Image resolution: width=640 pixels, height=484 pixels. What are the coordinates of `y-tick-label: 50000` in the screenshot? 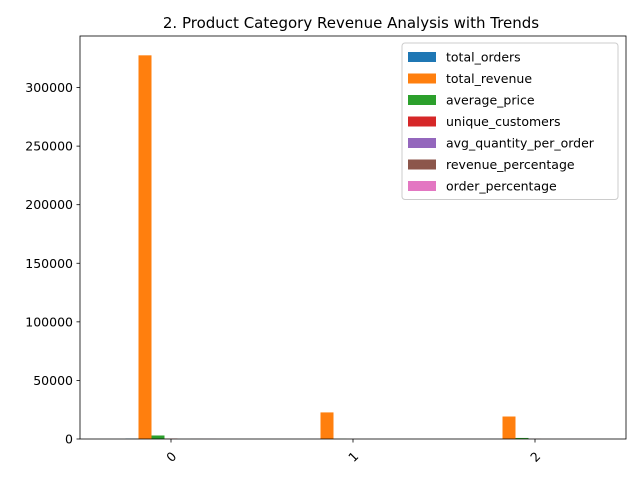 It's located at (53, 380).